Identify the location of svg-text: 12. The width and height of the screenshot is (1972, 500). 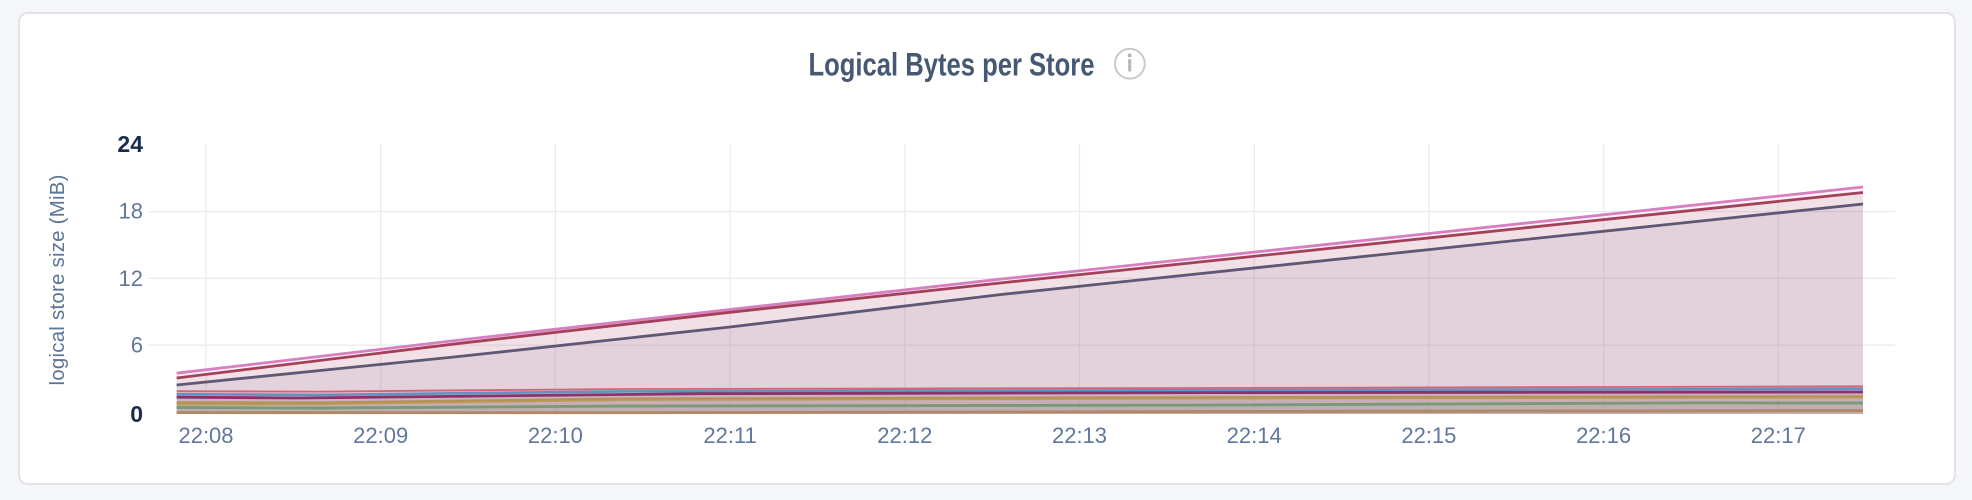
(131, 278).